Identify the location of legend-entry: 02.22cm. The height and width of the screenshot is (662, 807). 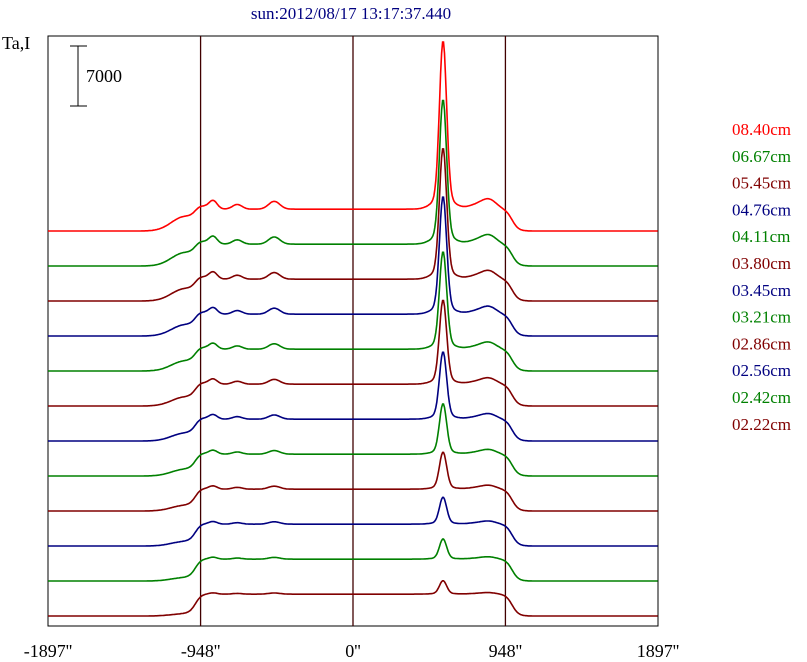
(761, 424).